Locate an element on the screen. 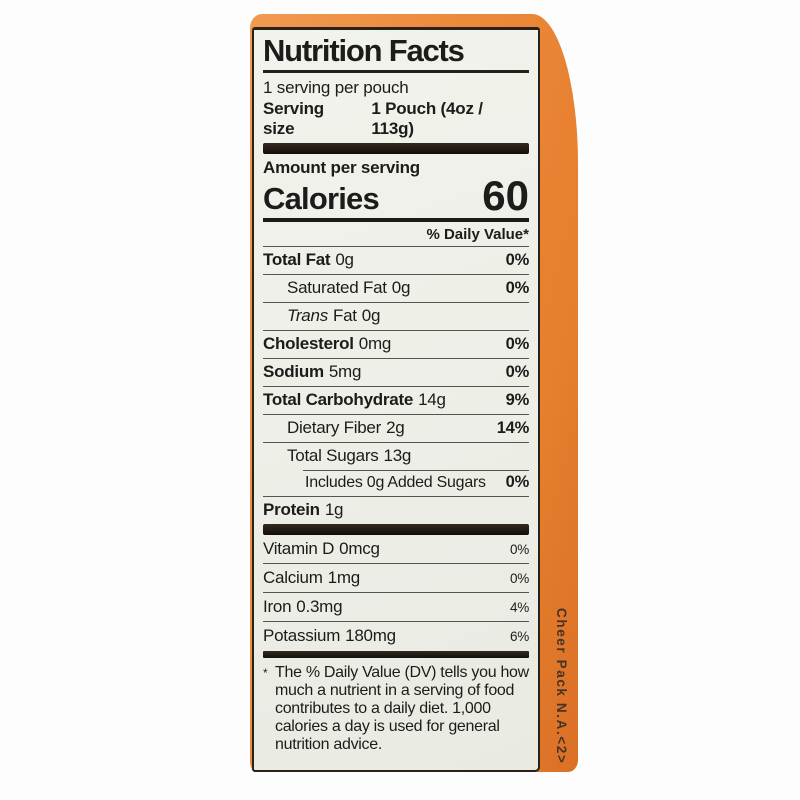  serving-size-label: Serving size is located at coordinates (293, 119).